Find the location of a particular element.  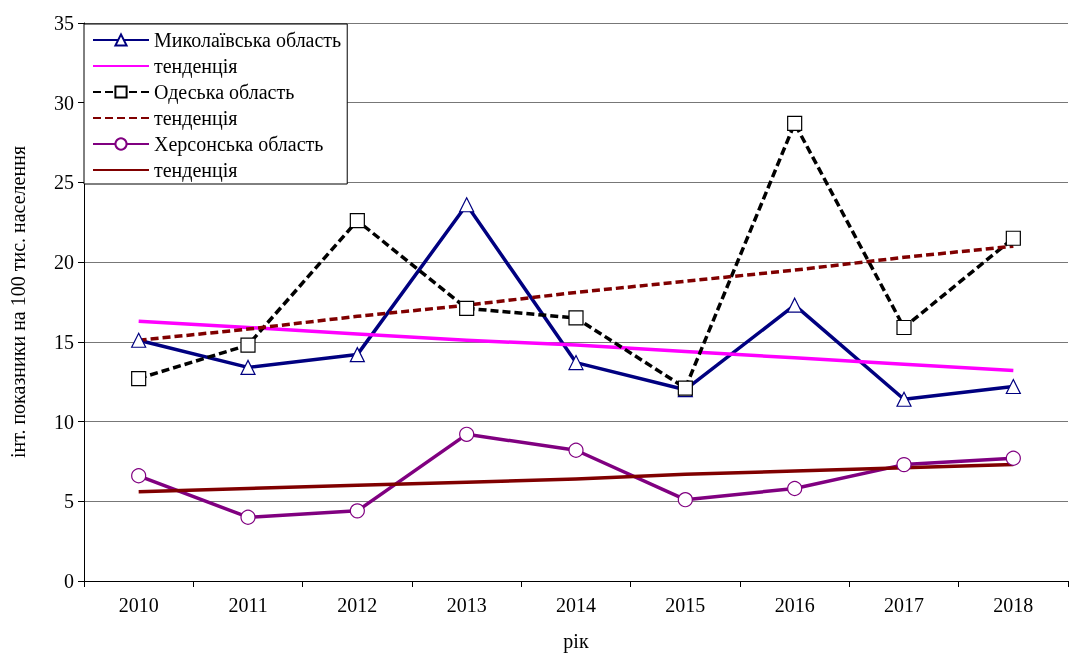

y-tick-label: 5 is located at coordinates (69, 501).